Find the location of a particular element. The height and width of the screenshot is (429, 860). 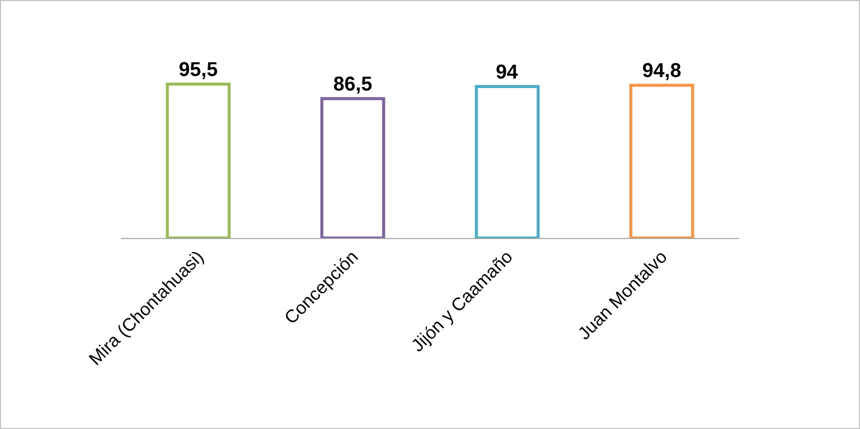

data-label: 86,5 is located at coordinates (352, 85).